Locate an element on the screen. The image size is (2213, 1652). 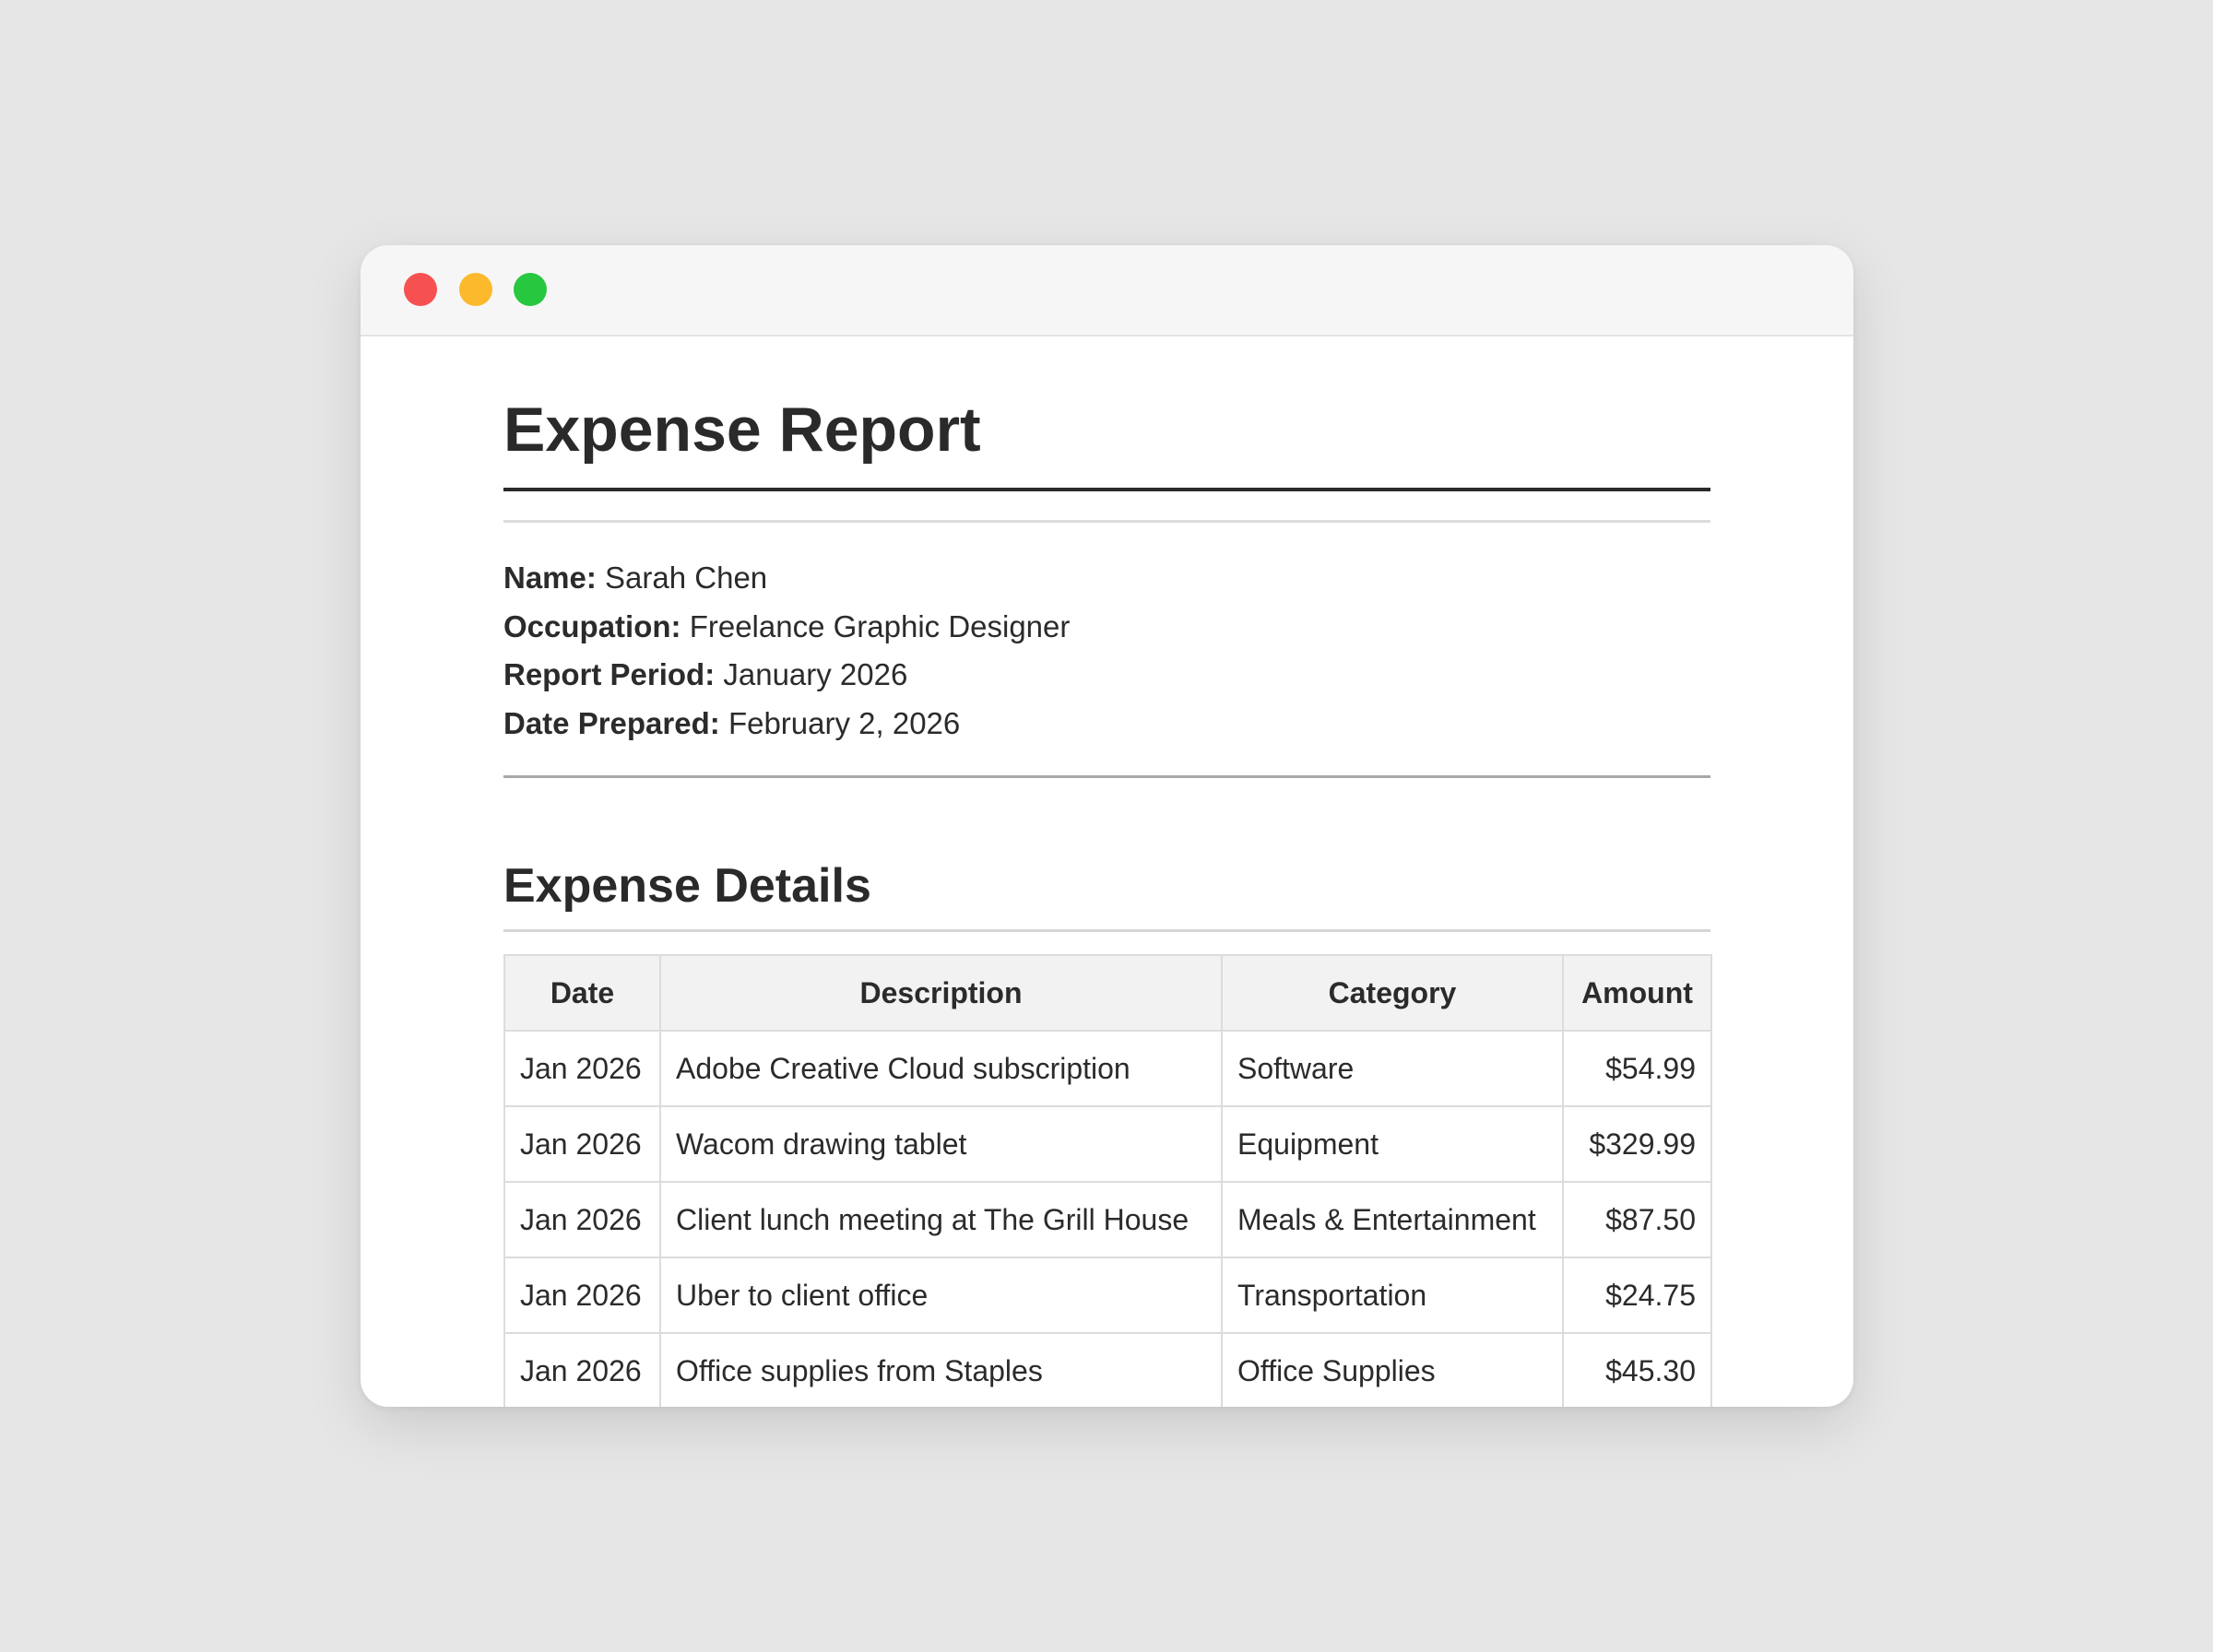
cell-amount: $87.50 is located at coordinates (1637, 1219).